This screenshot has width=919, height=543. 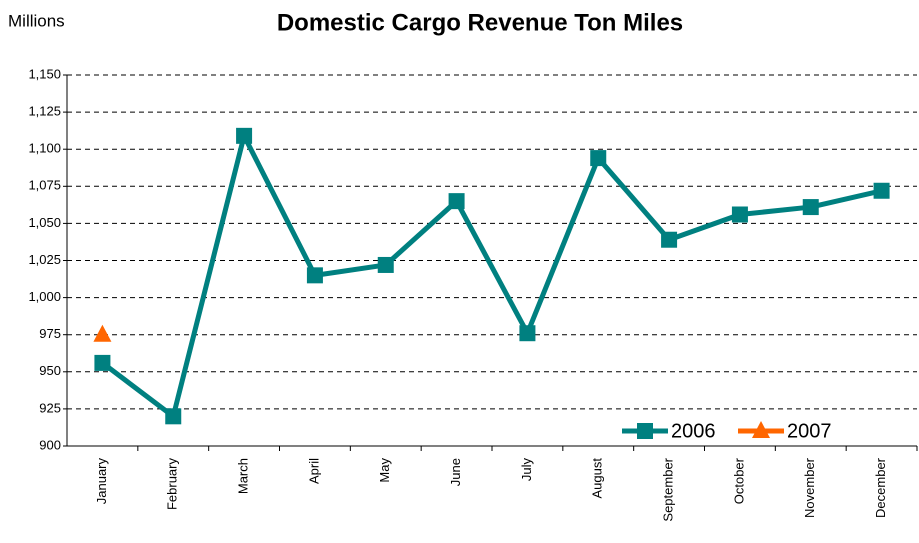 I want to click on y-tick-label: 1,100, so click(x=44, y=148).